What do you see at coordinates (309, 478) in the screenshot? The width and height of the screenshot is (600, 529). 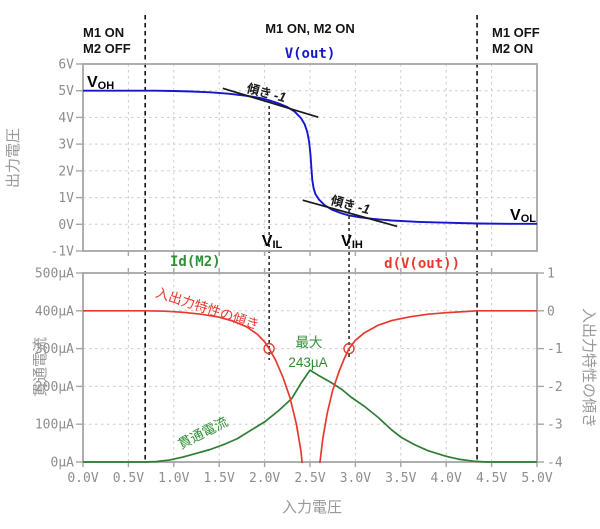 I see `x-tick-label: 2.5V` at bounding box center [309, 478].